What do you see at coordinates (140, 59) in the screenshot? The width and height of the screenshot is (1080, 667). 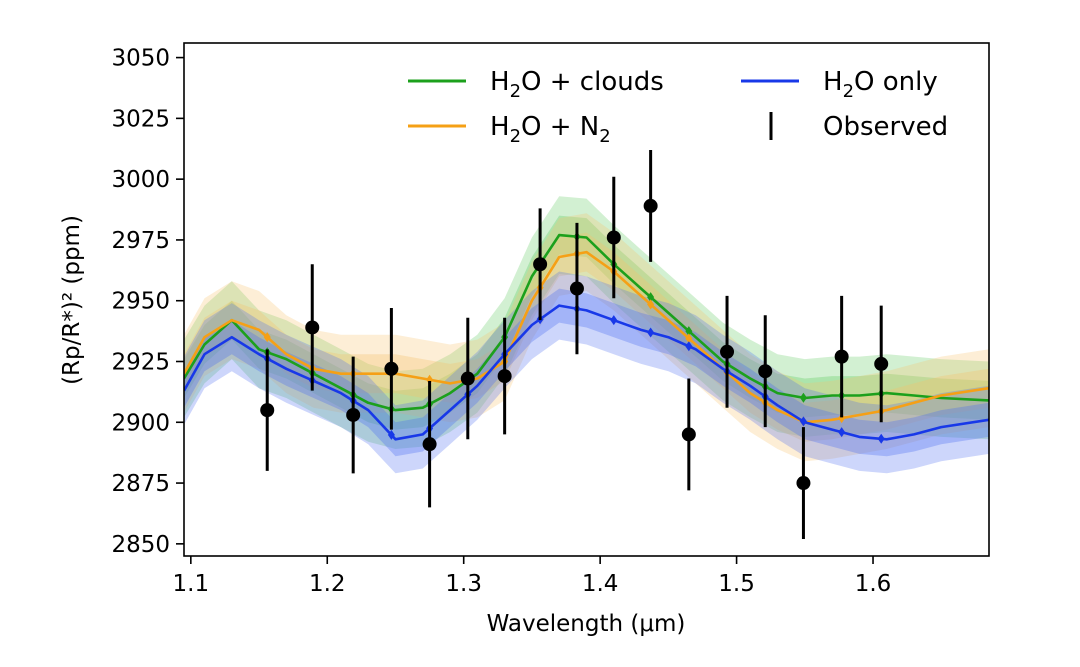 I see `y-tick-label-9: 3050` at bounding box center [140, 59].